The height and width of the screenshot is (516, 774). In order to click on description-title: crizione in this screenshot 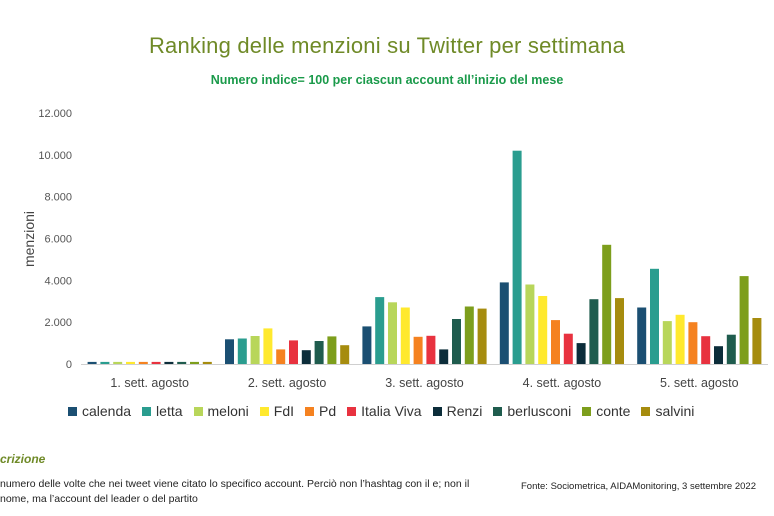, I will do `click(23, 459)`.